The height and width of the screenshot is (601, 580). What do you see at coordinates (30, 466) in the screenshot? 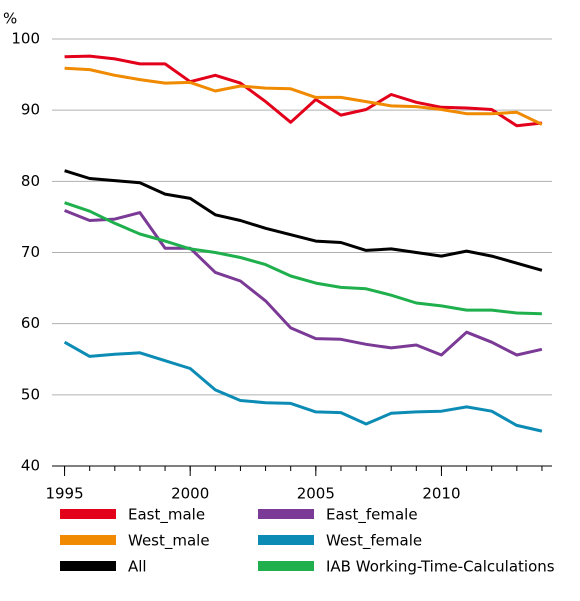
I see `y-tick-label: 40` at bounding box center [30, 466].